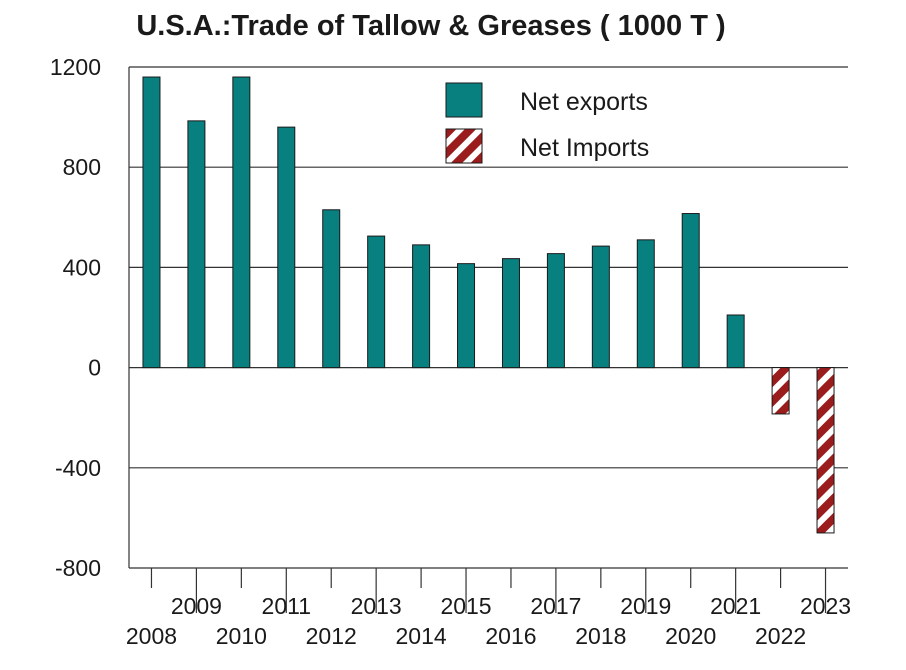 This screenshot has width=906, height=670. What do you see at coordinates (75, 67) in the screenshot?
I see `y-tick-label: 1200` at bounding box center [75, 67].